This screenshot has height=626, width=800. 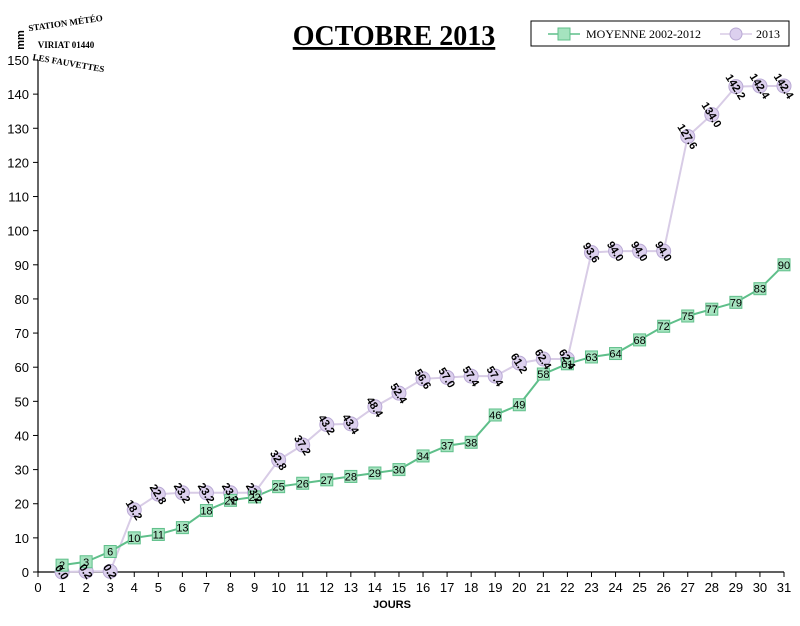 I want to click on series-2013-value-label: 37.2, so click(x=302, y=445).